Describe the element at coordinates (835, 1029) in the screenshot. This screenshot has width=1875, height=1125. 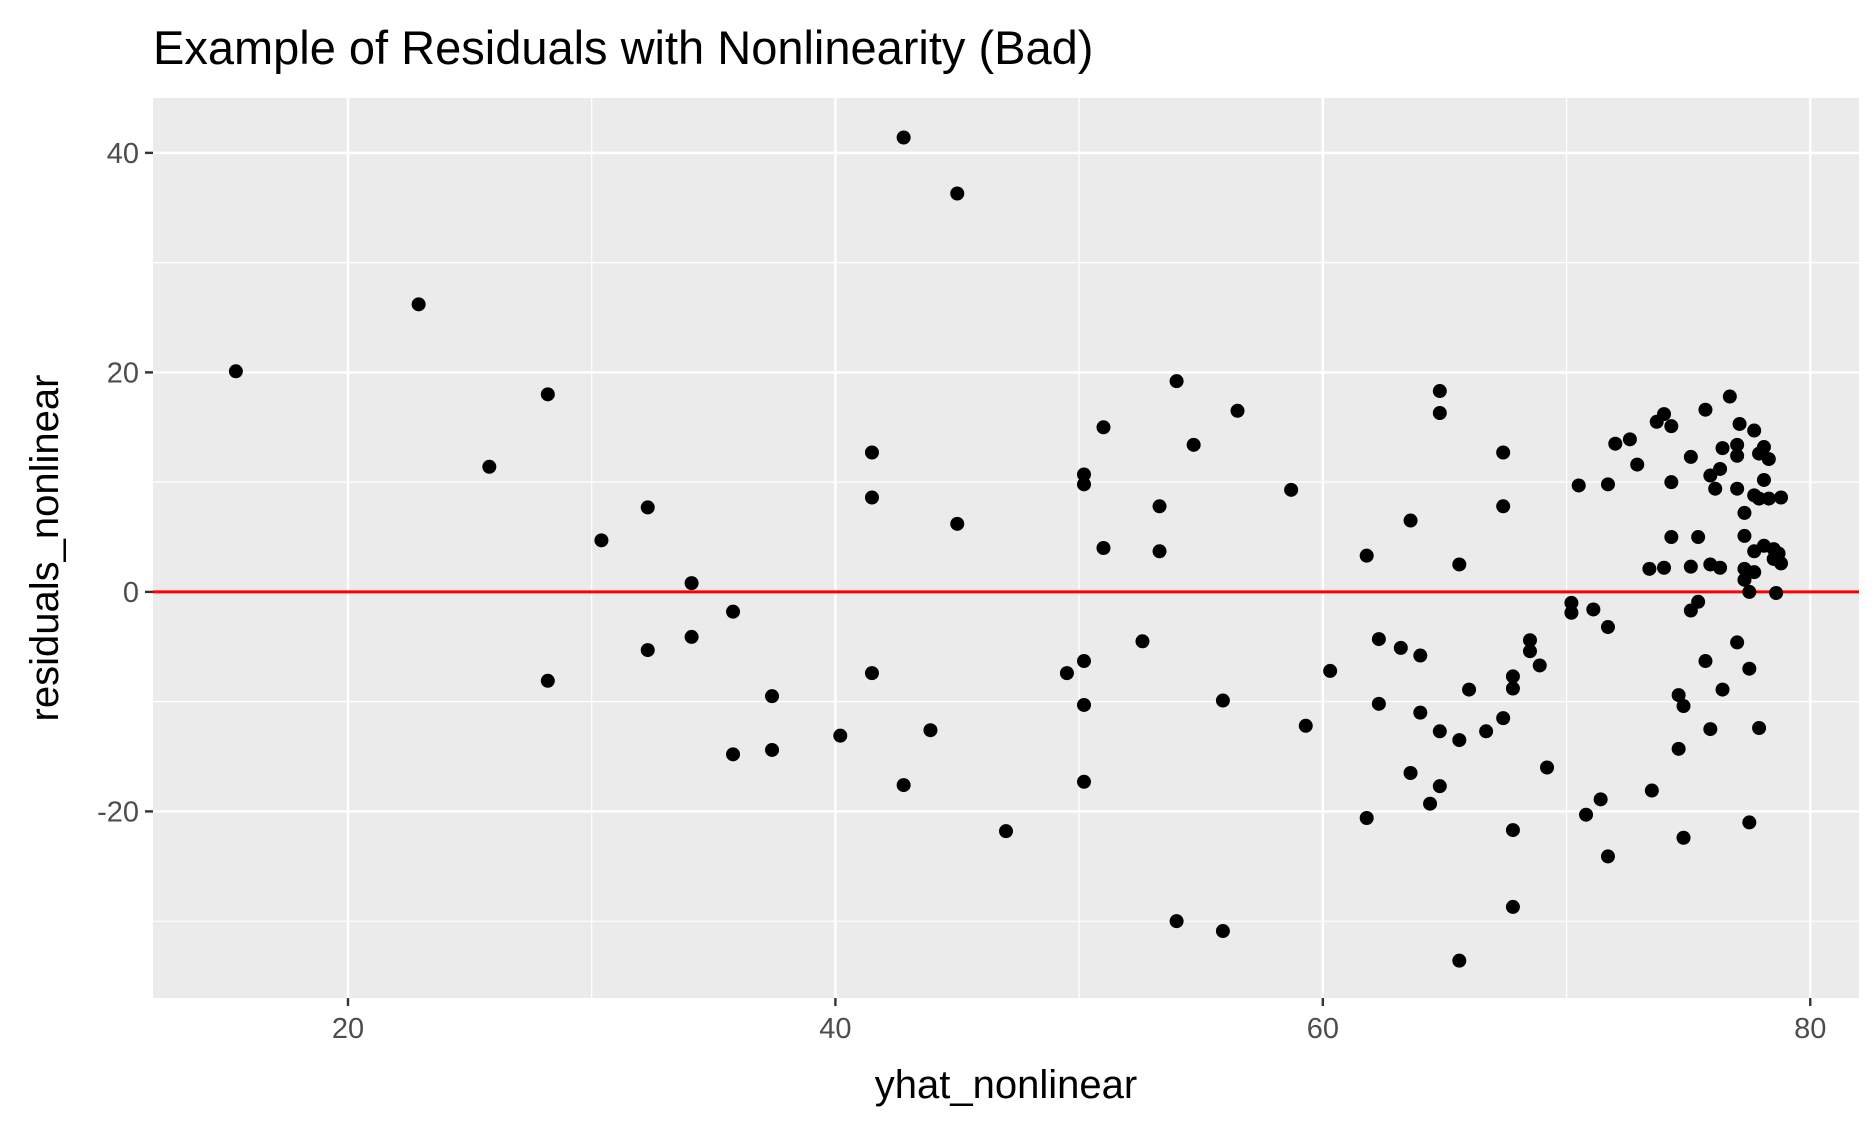
I see `x-tick-label: 40` at that location.